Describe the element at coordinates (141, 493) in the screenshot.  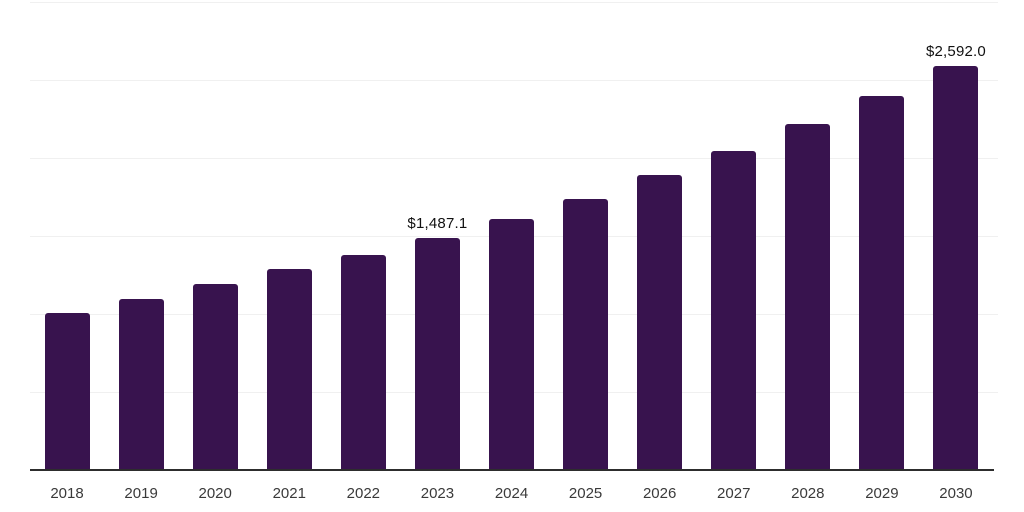
I see `x-tick-label-2019: 2019` at that location.